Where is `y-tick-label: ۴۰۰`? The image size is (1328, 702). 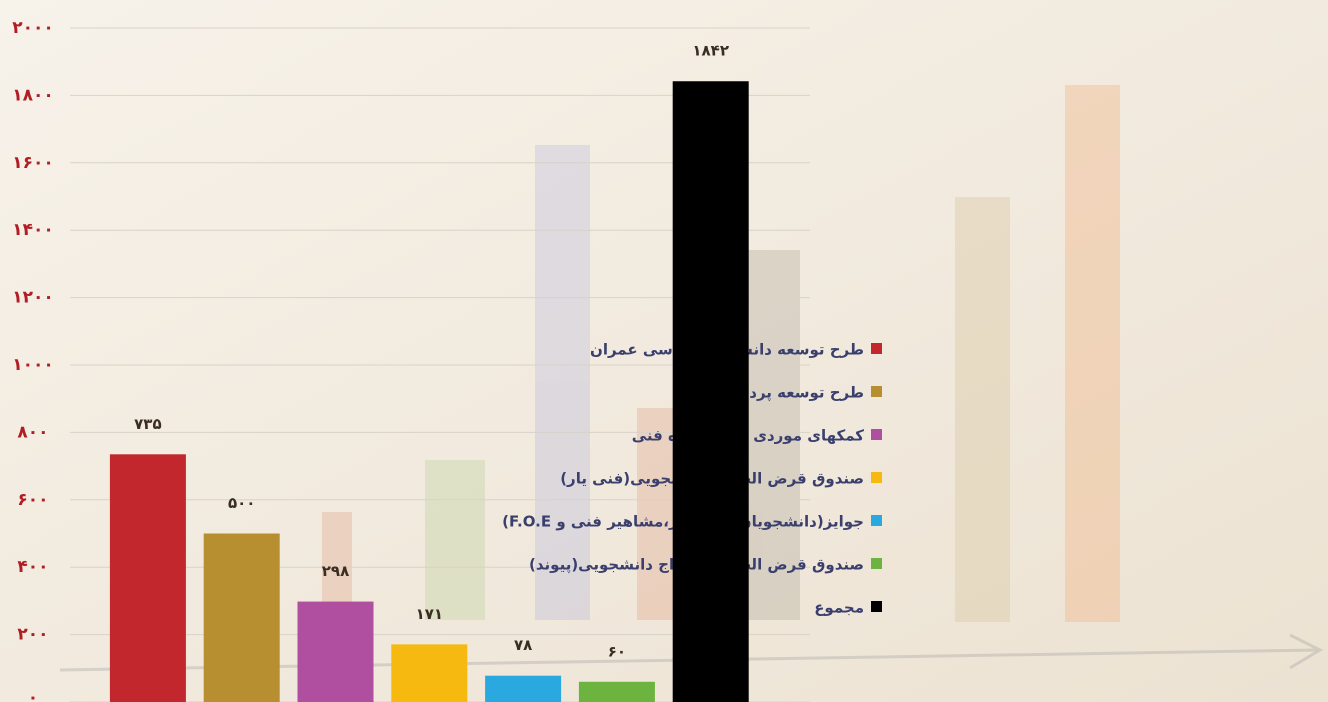 y-tick-label: ۴۰۰ is located at coordinates (32, 567).